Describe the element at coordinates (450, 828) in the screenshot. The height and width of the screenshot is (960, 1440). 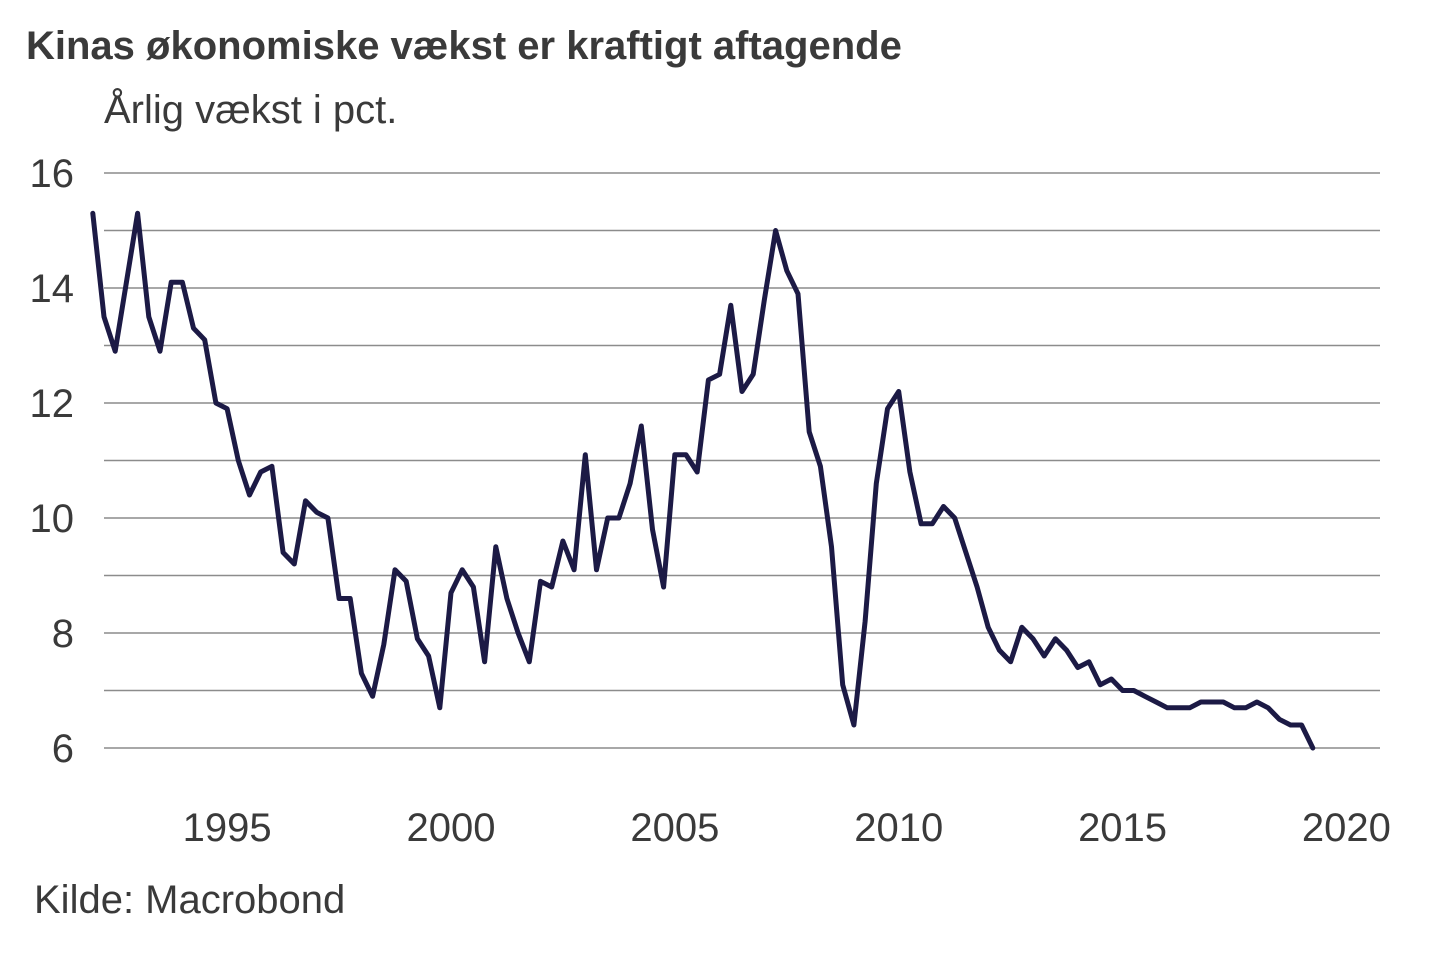
I see `x-tick-label: 2000` at that location.